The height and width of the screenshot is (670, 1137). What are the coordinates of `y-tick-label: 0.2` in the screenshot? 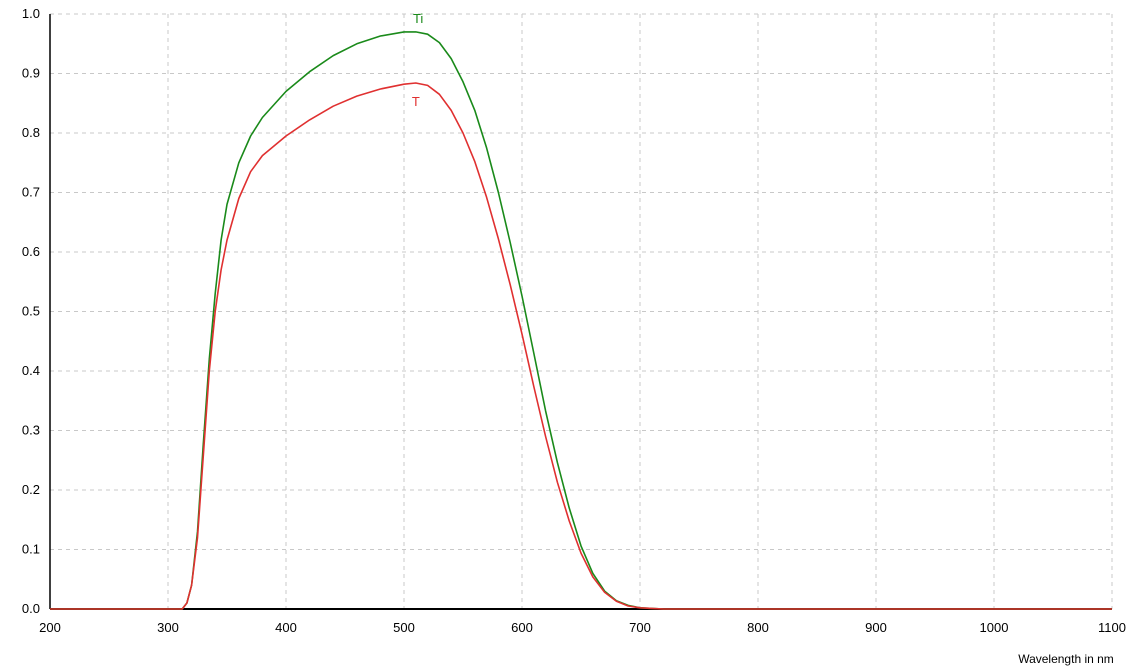 It's located at (31, 489).